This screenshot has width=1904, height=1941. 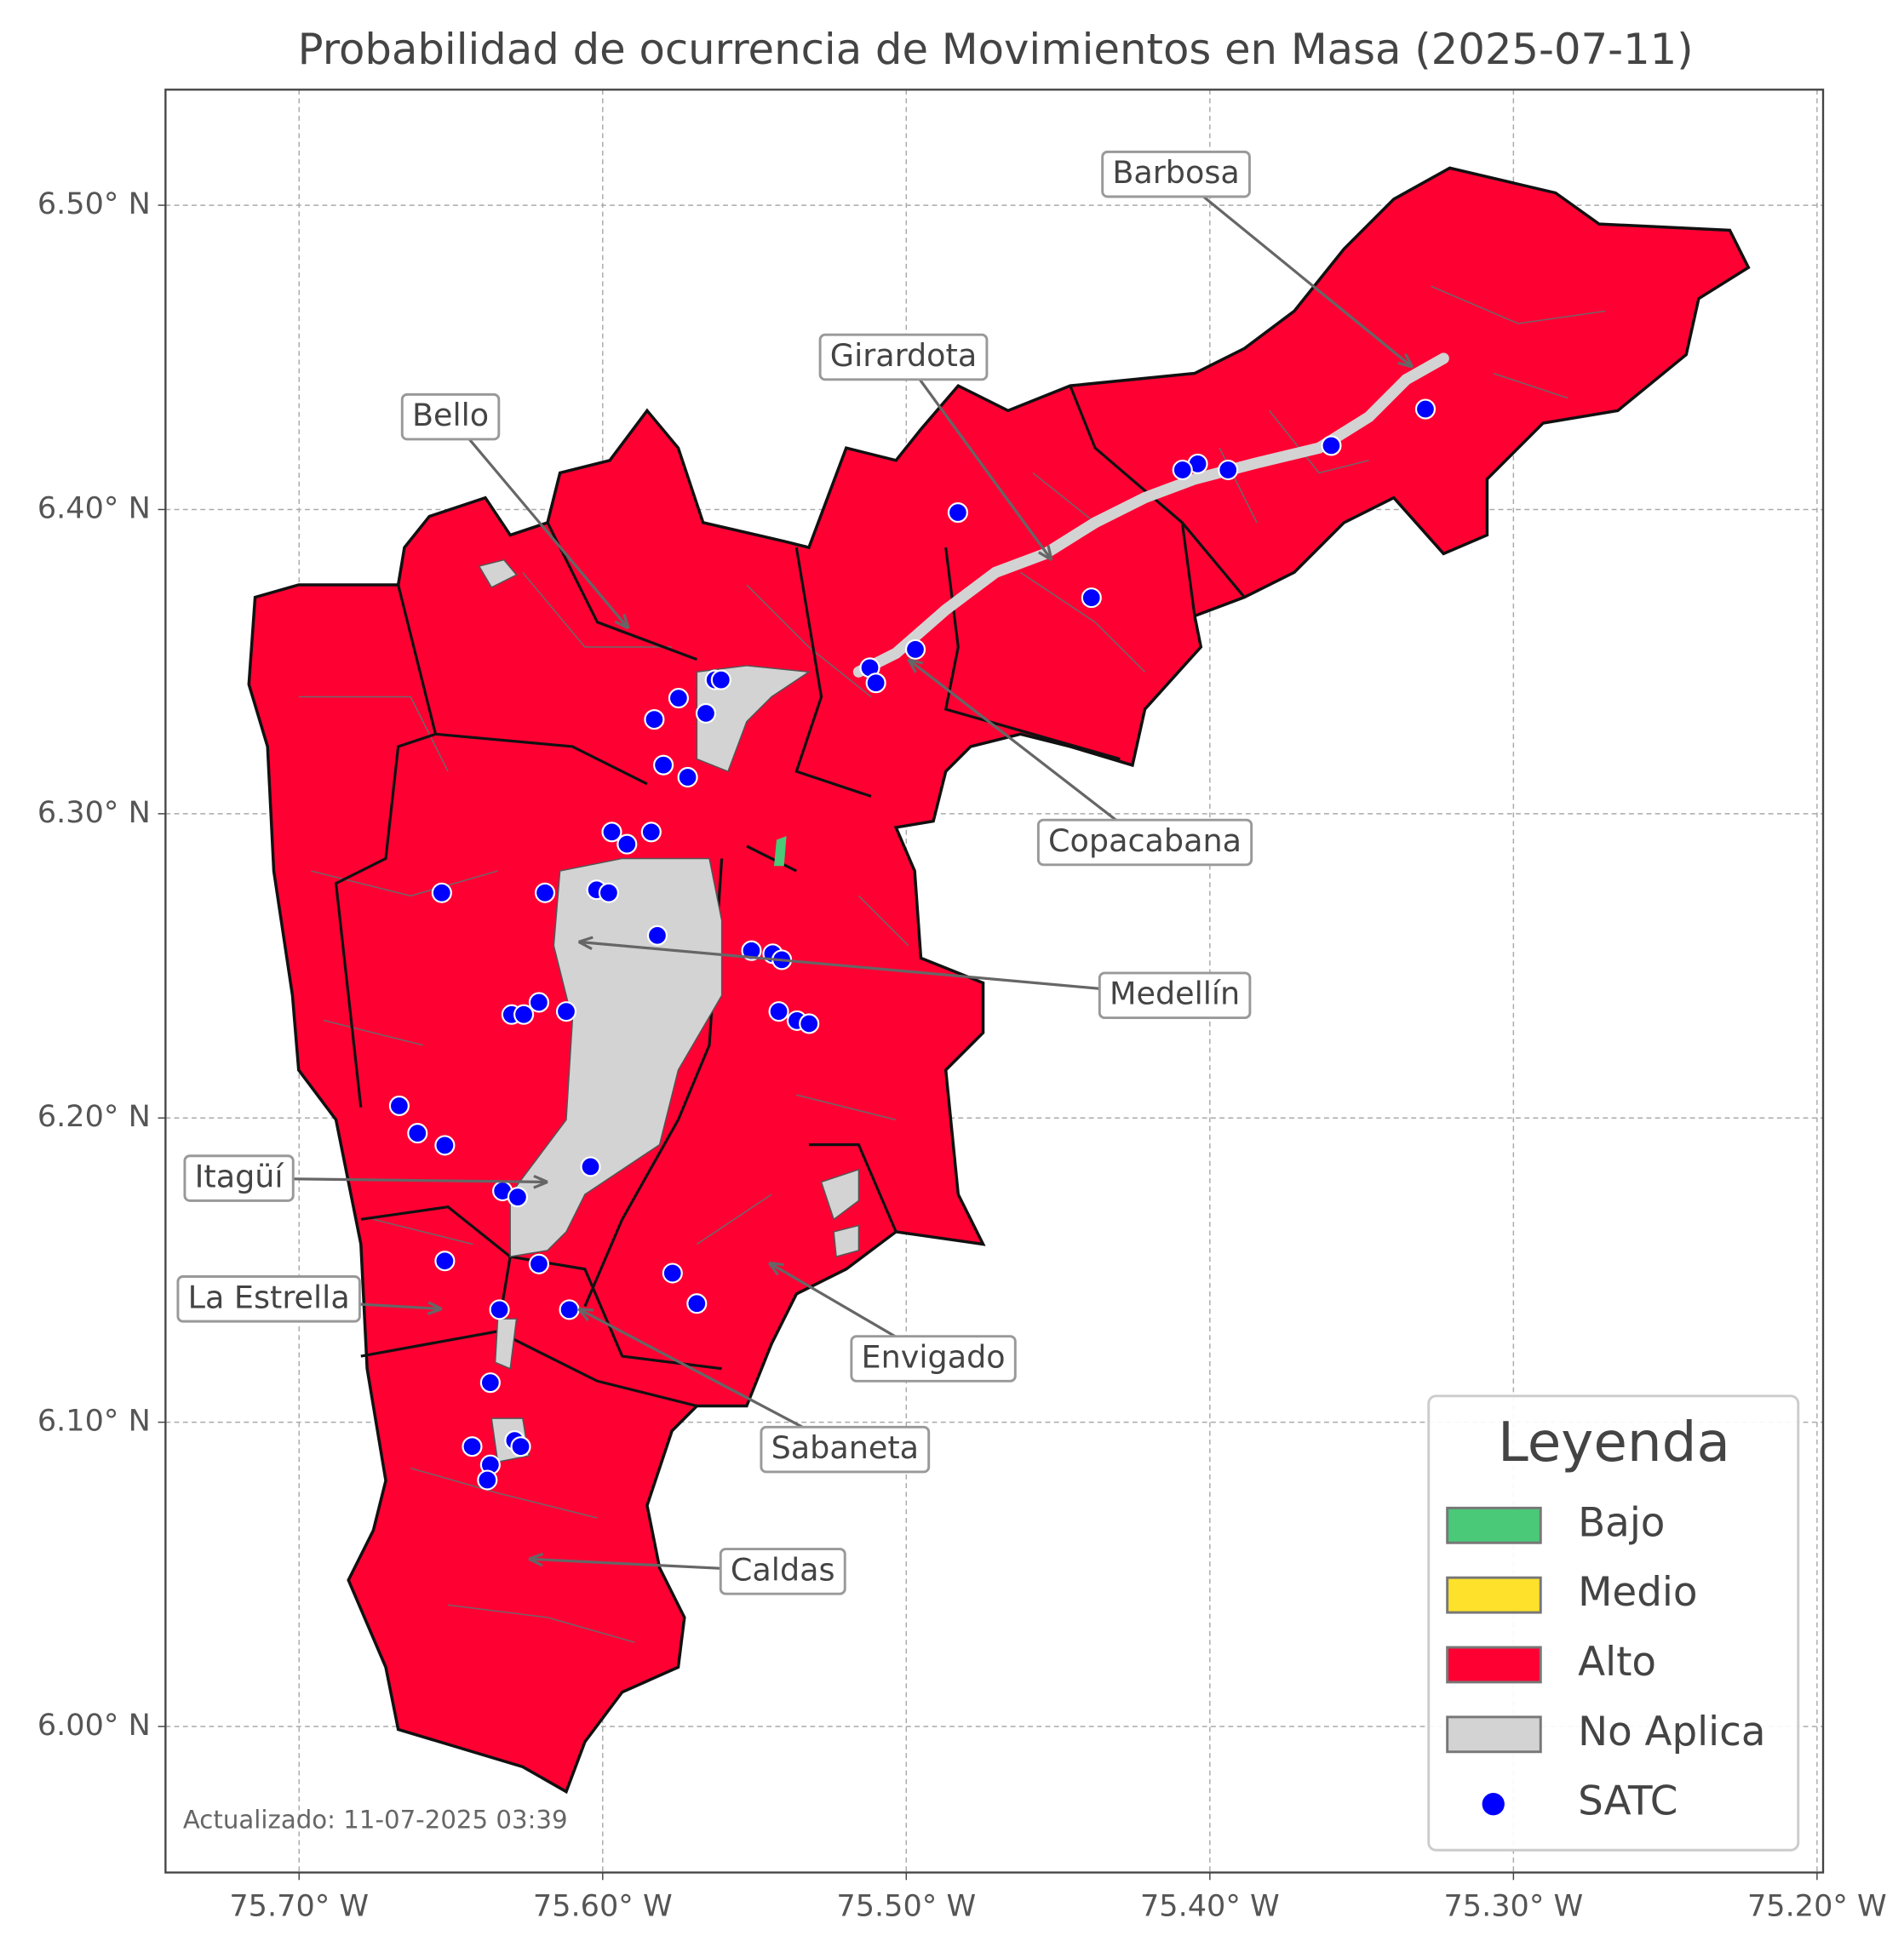 What do you see at coordinates (94, 812) in the screenshot?
I see `y-tick-label: 6.30° N` at bounding box center [94, 812].